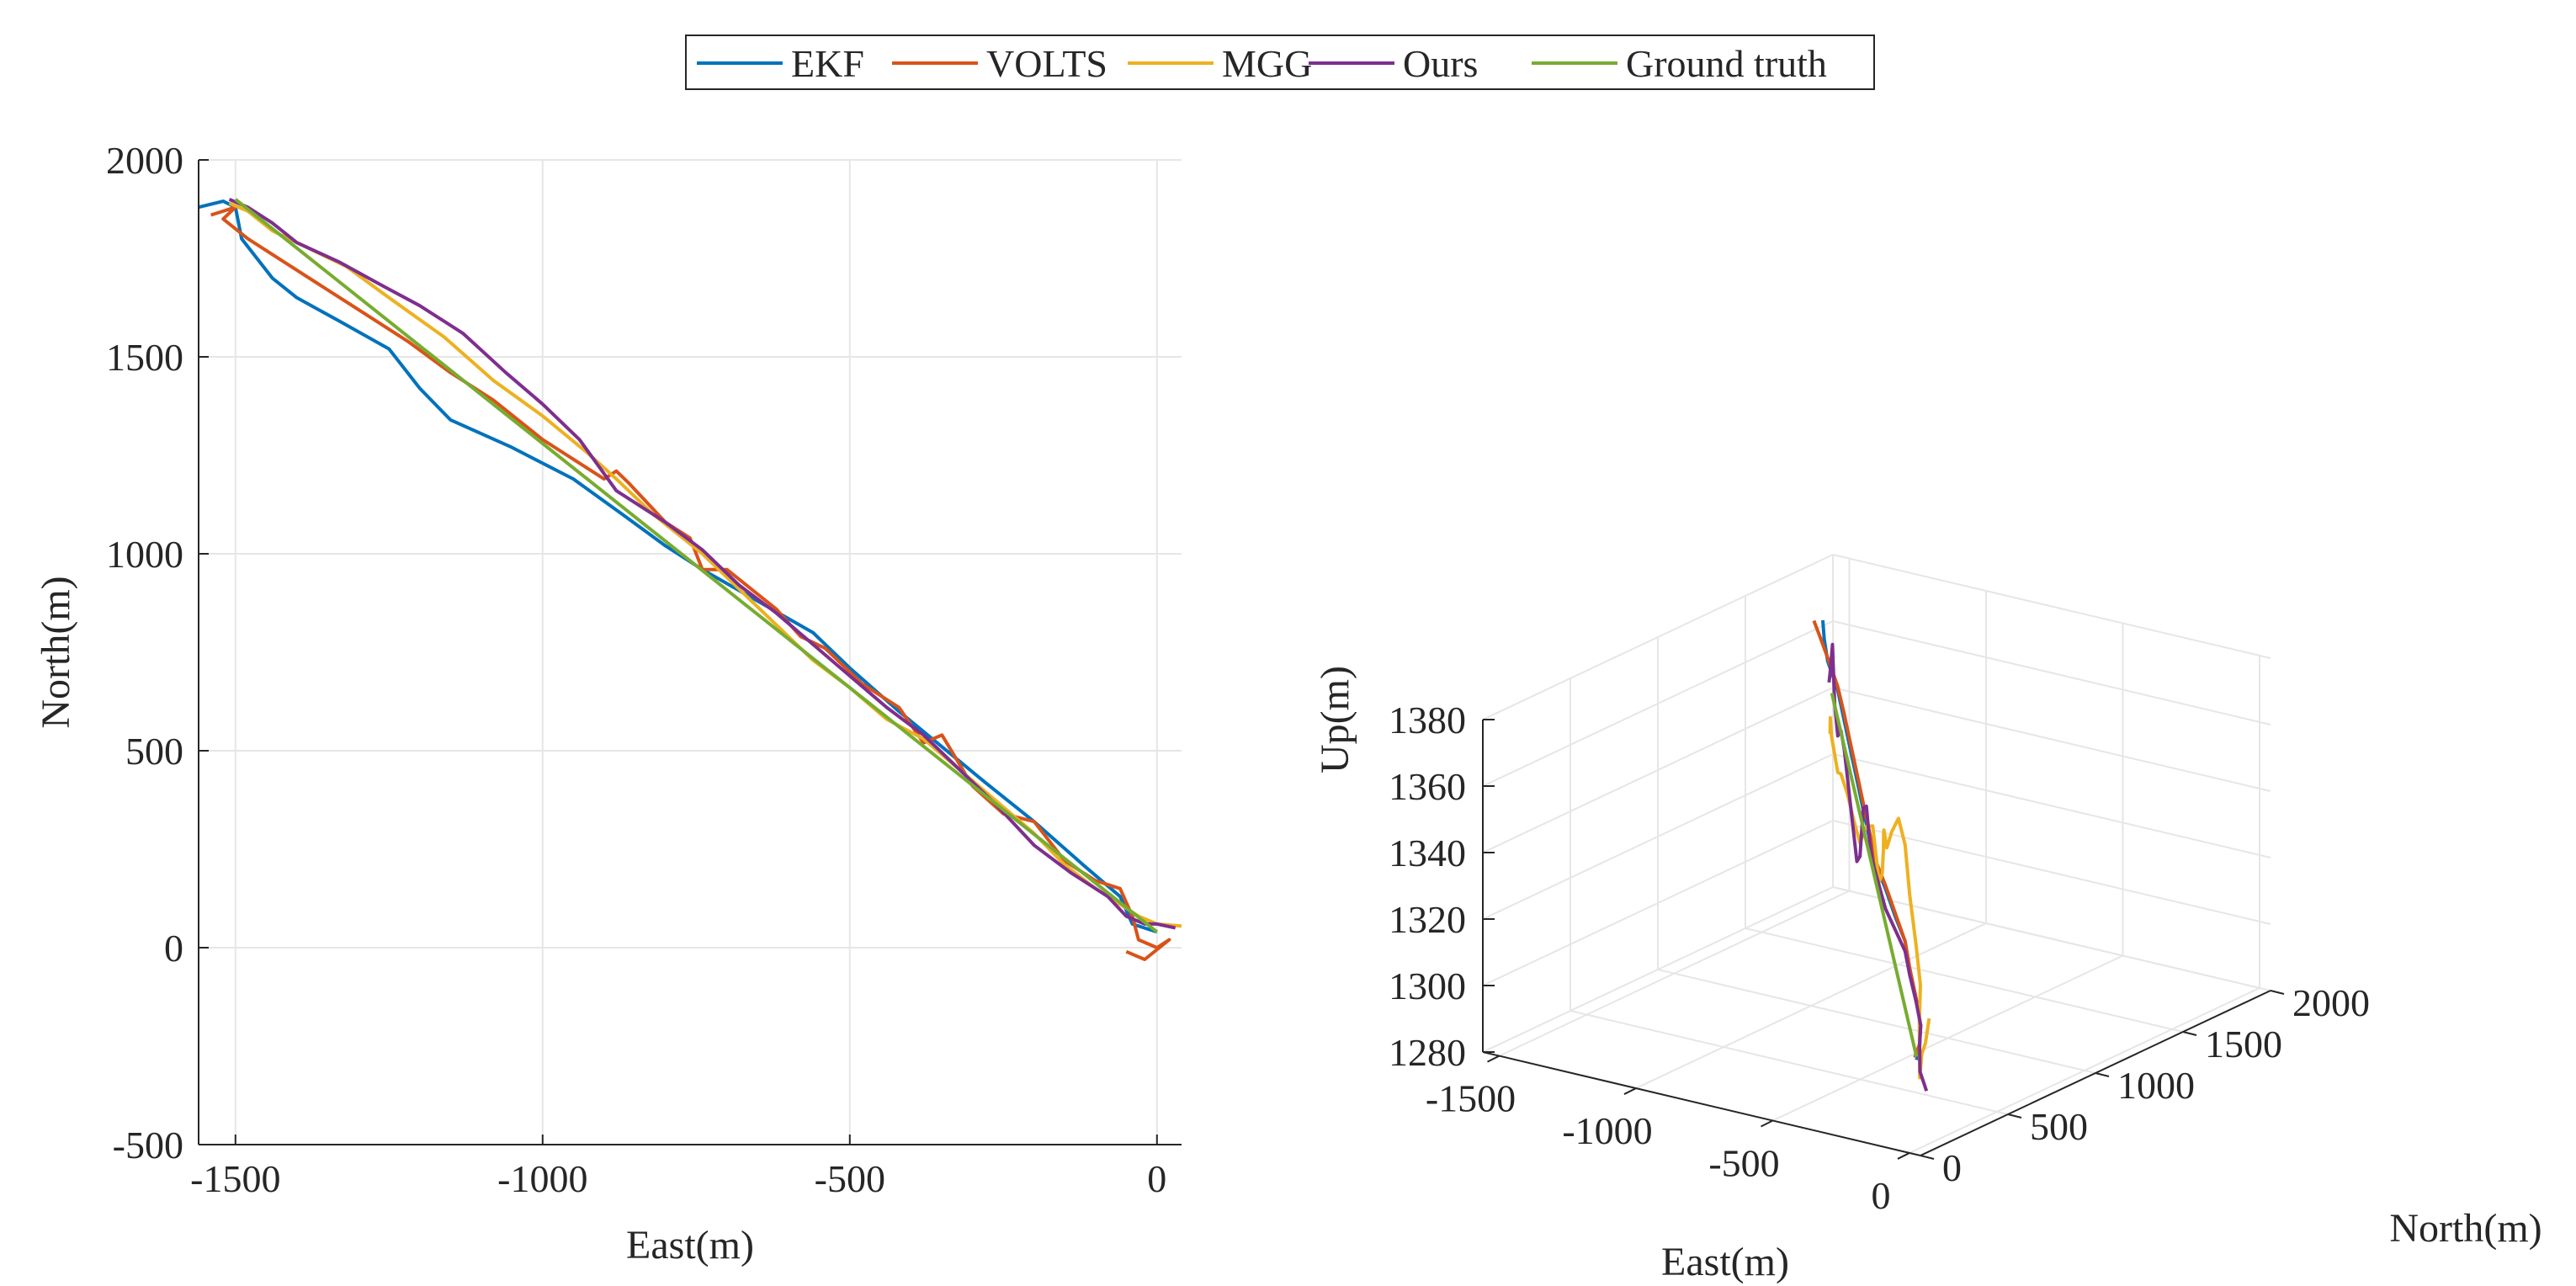 The width and height of the screenshot is (2576, 1286). I want to click on legend-item-ekf: EKF, so click(780, 63).